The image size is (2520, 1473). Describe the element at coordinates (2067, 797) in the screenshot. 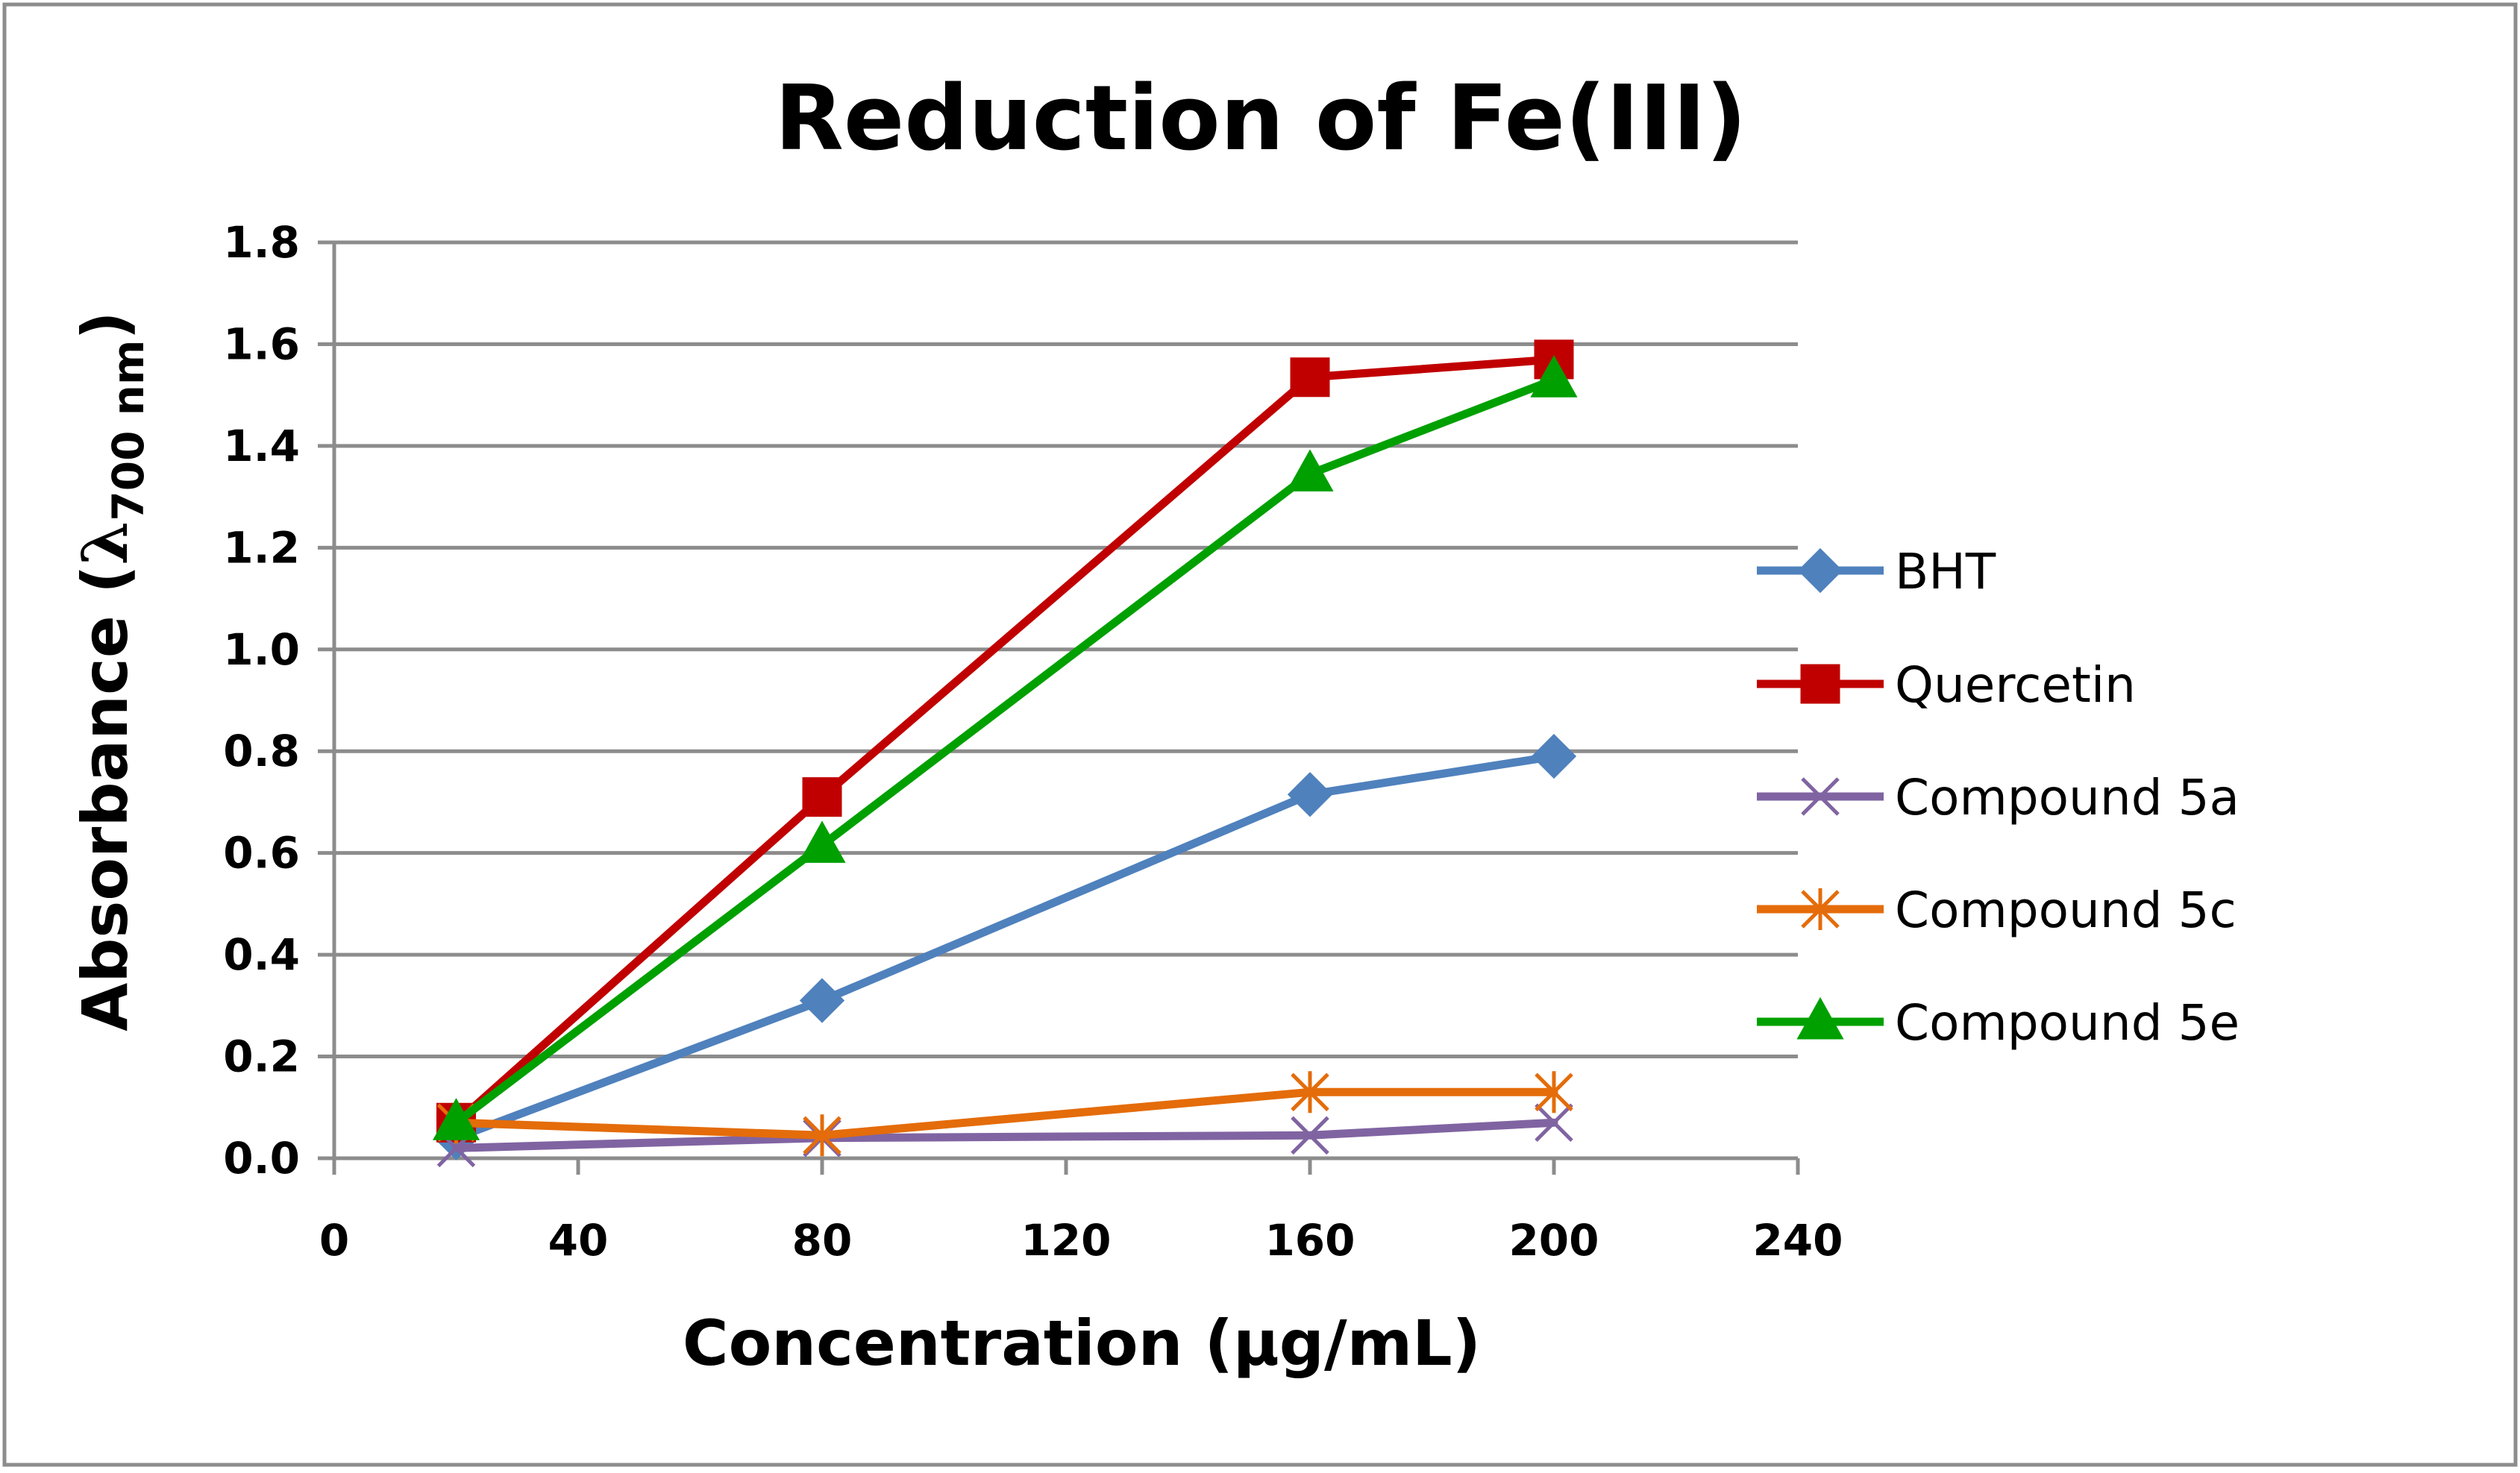

I see `legend-label: Compound 5a` at that location.